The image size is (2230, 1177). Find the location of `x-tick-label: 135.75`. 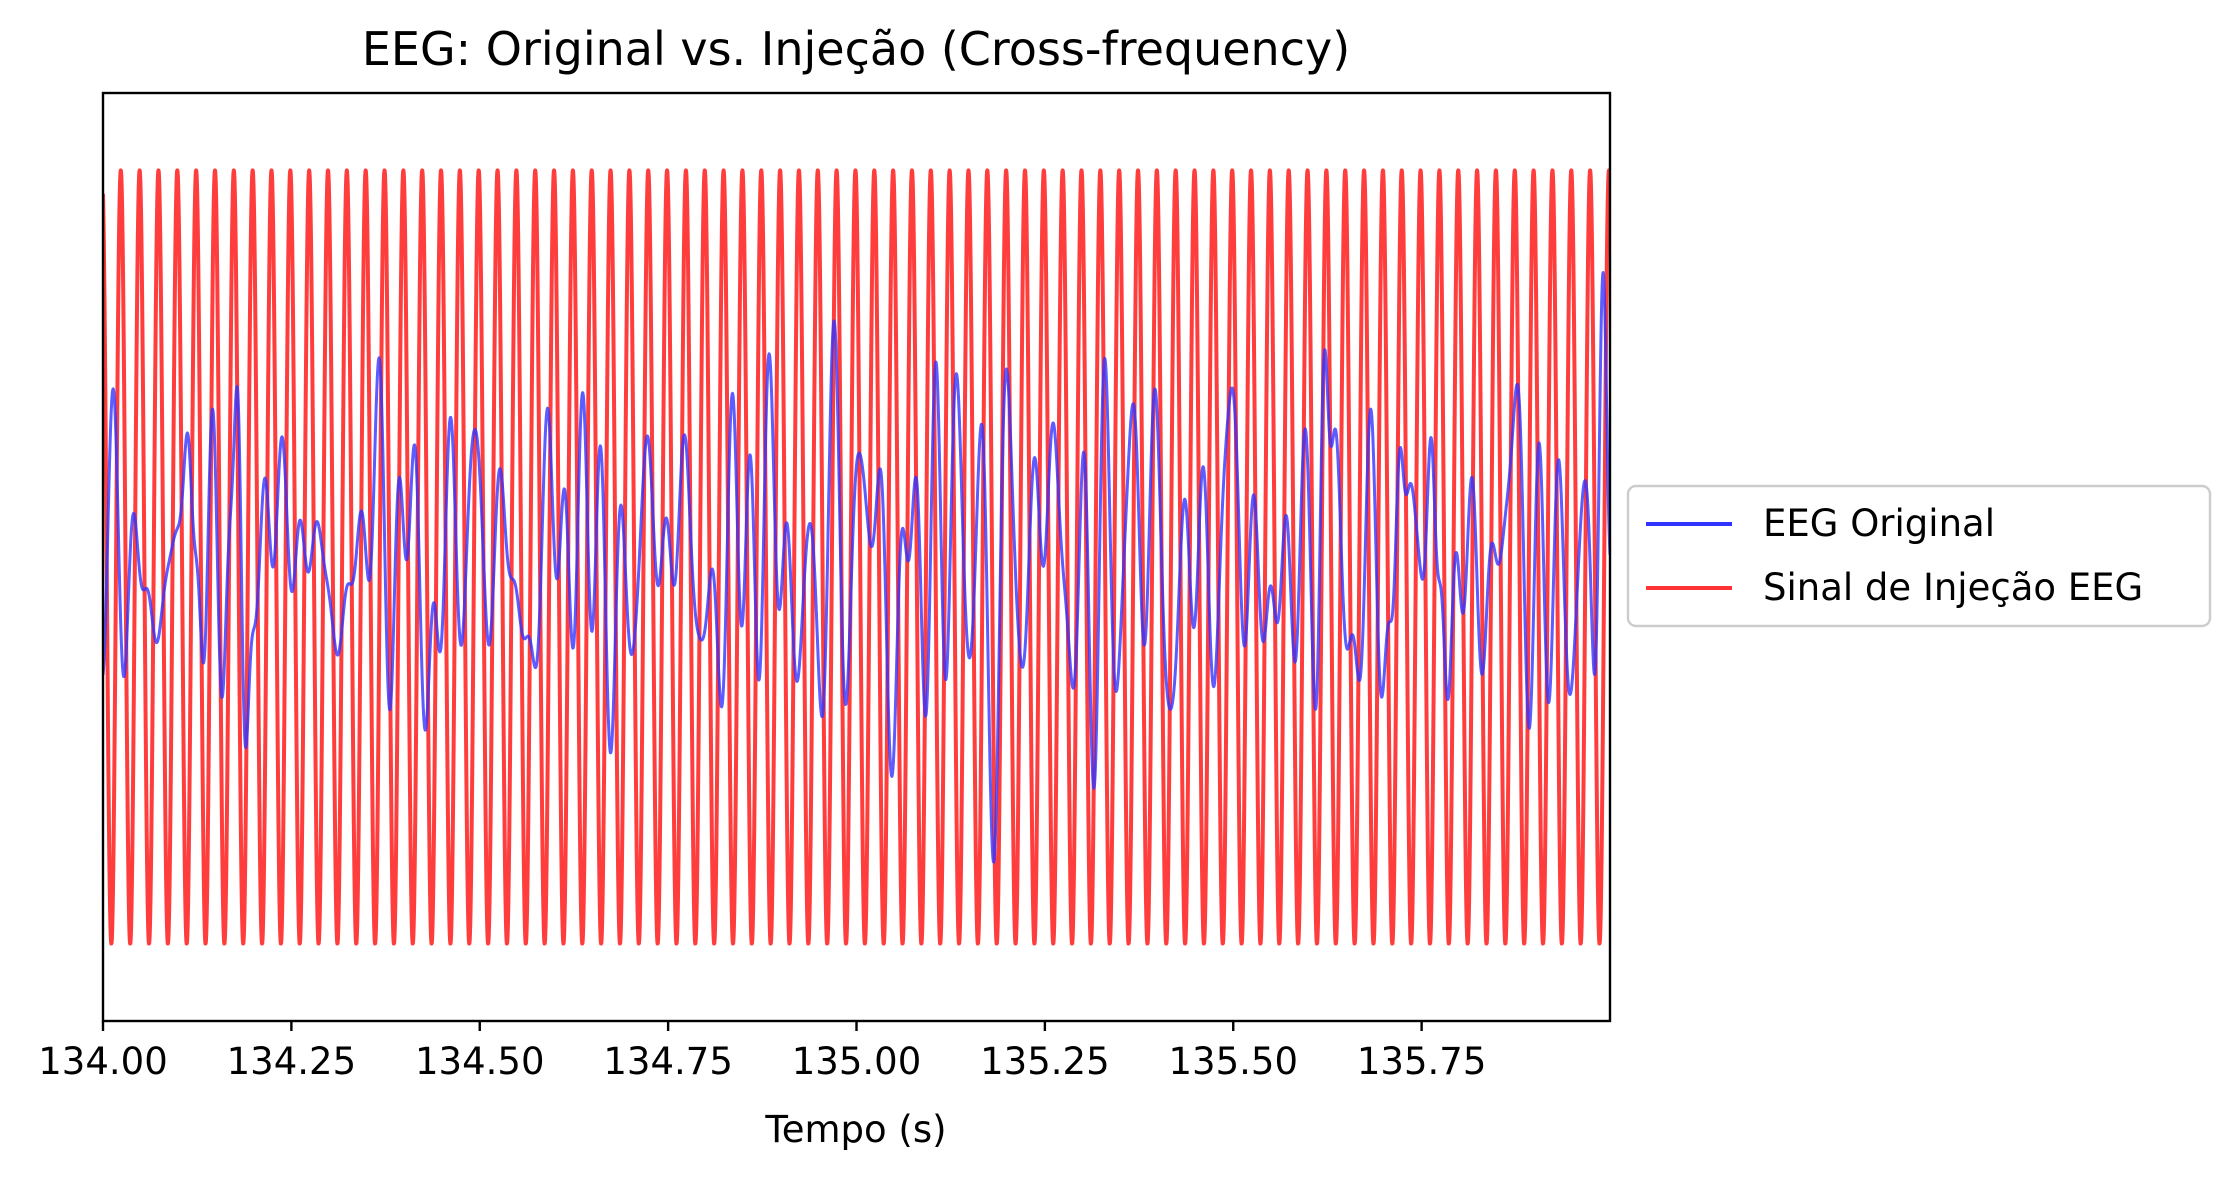

x-tick-label: 135.75 is located at coordinates (1421, 1061).